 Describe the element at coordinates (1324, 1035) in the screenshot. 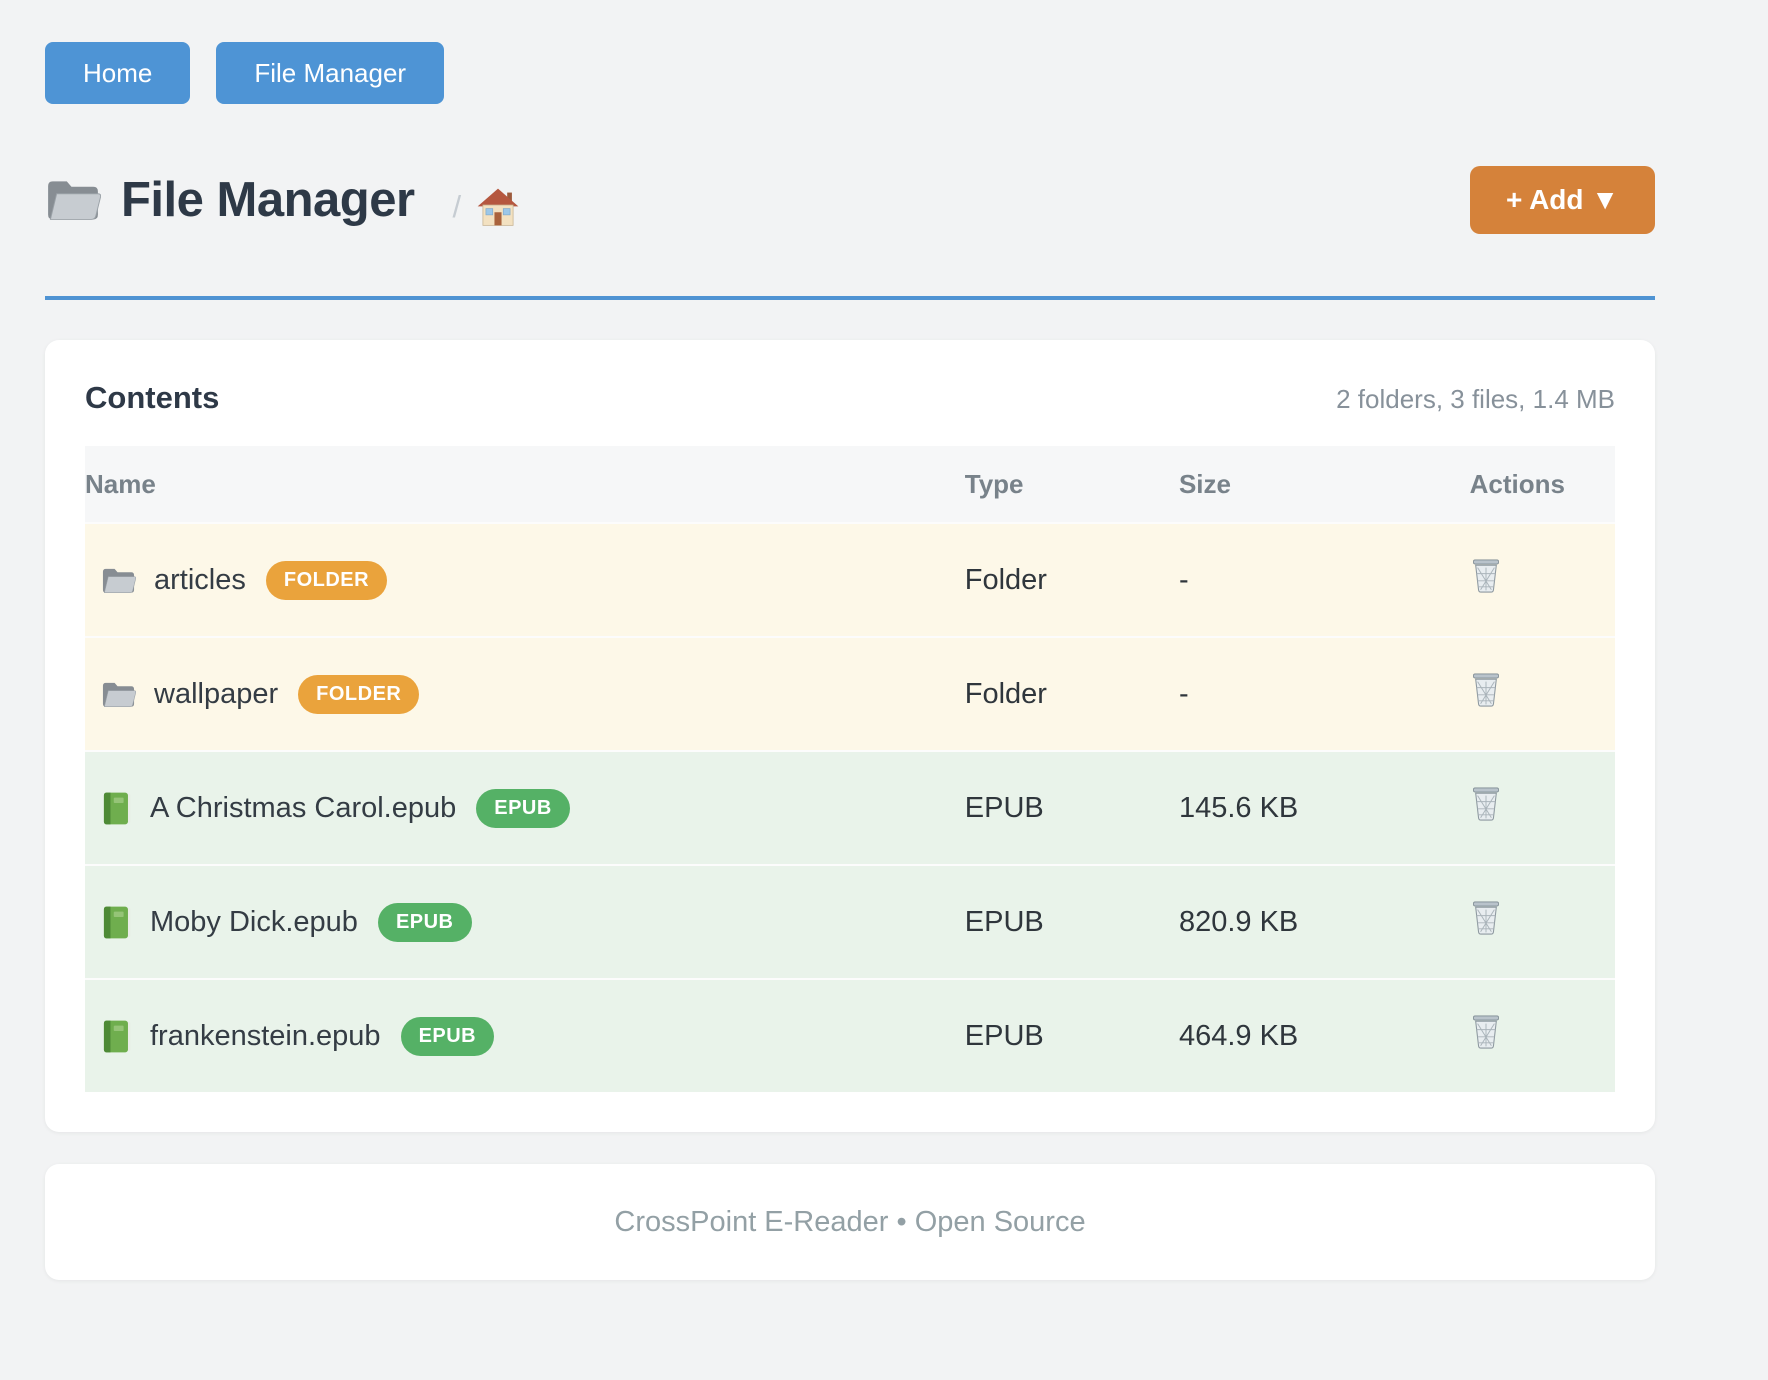

I see `file-size: 464.9 KB` at that location.